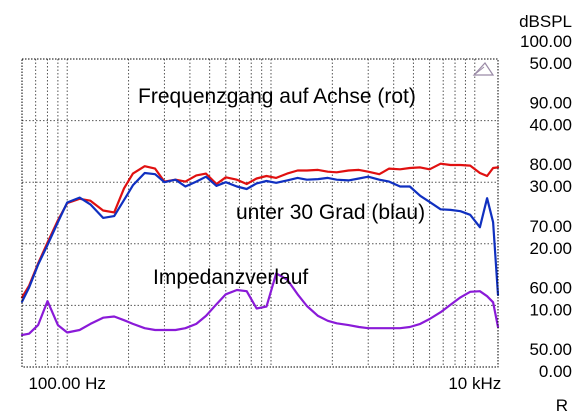 The image size is (575, 420). What do you see at coordinates (550, 164) in the screenshot?
I see `y-left-tick-label: 80.00` at bounding box center [550, 164].